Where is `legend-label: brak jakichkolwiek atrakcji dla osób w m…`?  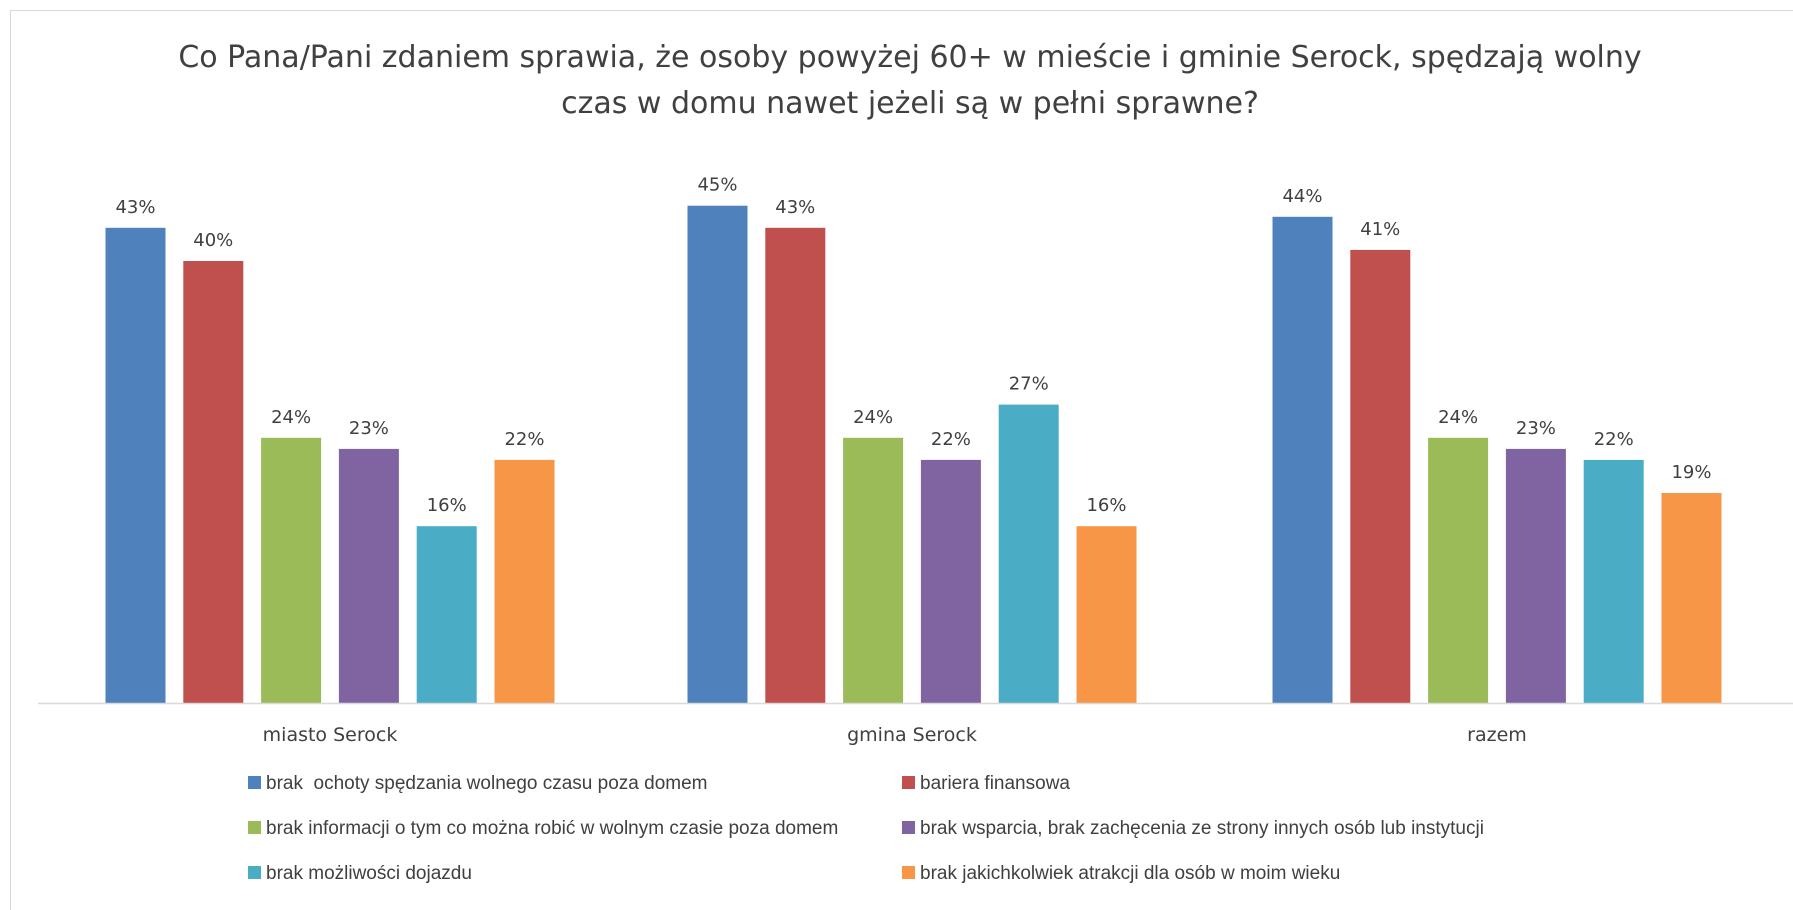
legend-label: brak jakichkolwiek atrakcji dla osób w m… is located at coordinates (1130, 873).